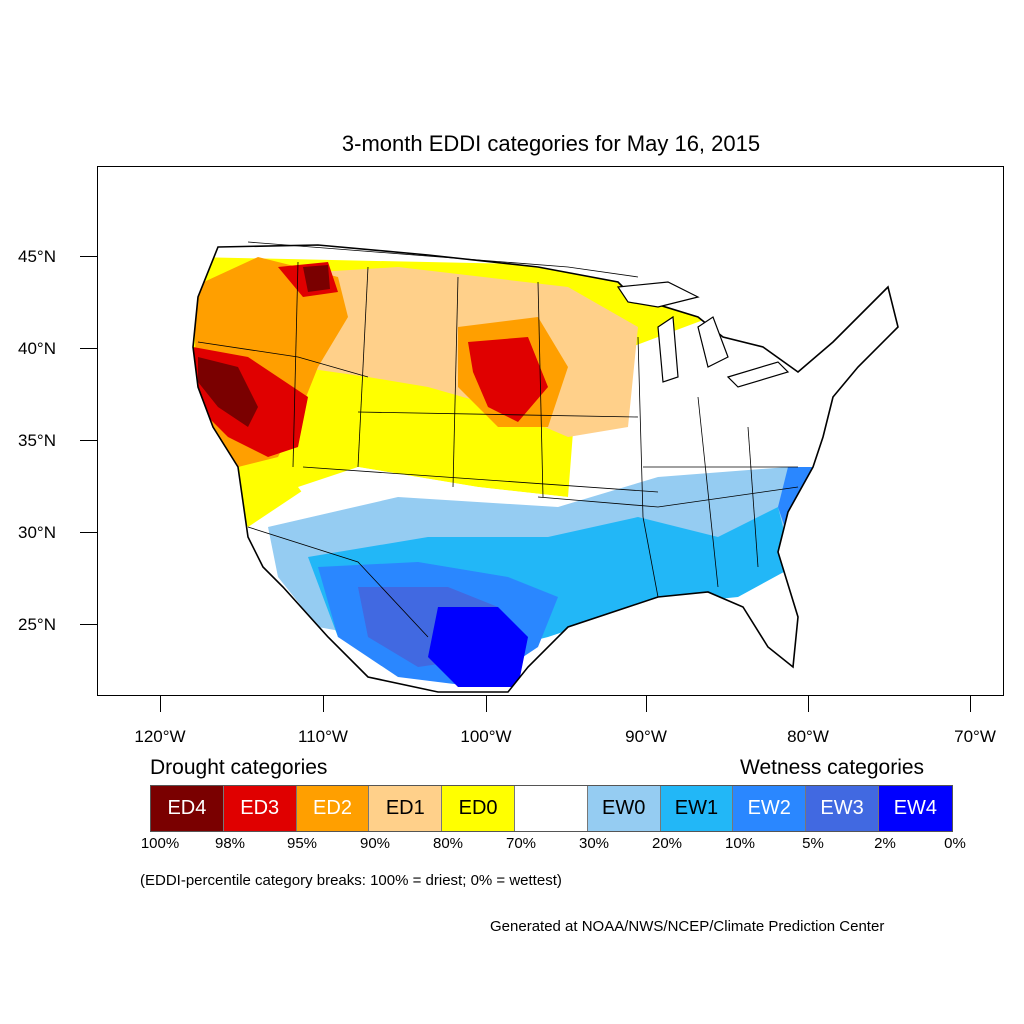 The width and height of the screenshot is (1024, 1024). Describe the element at coordinates (260, 808) in the screenshot. I see `legend-ed3: ED3` at that location.